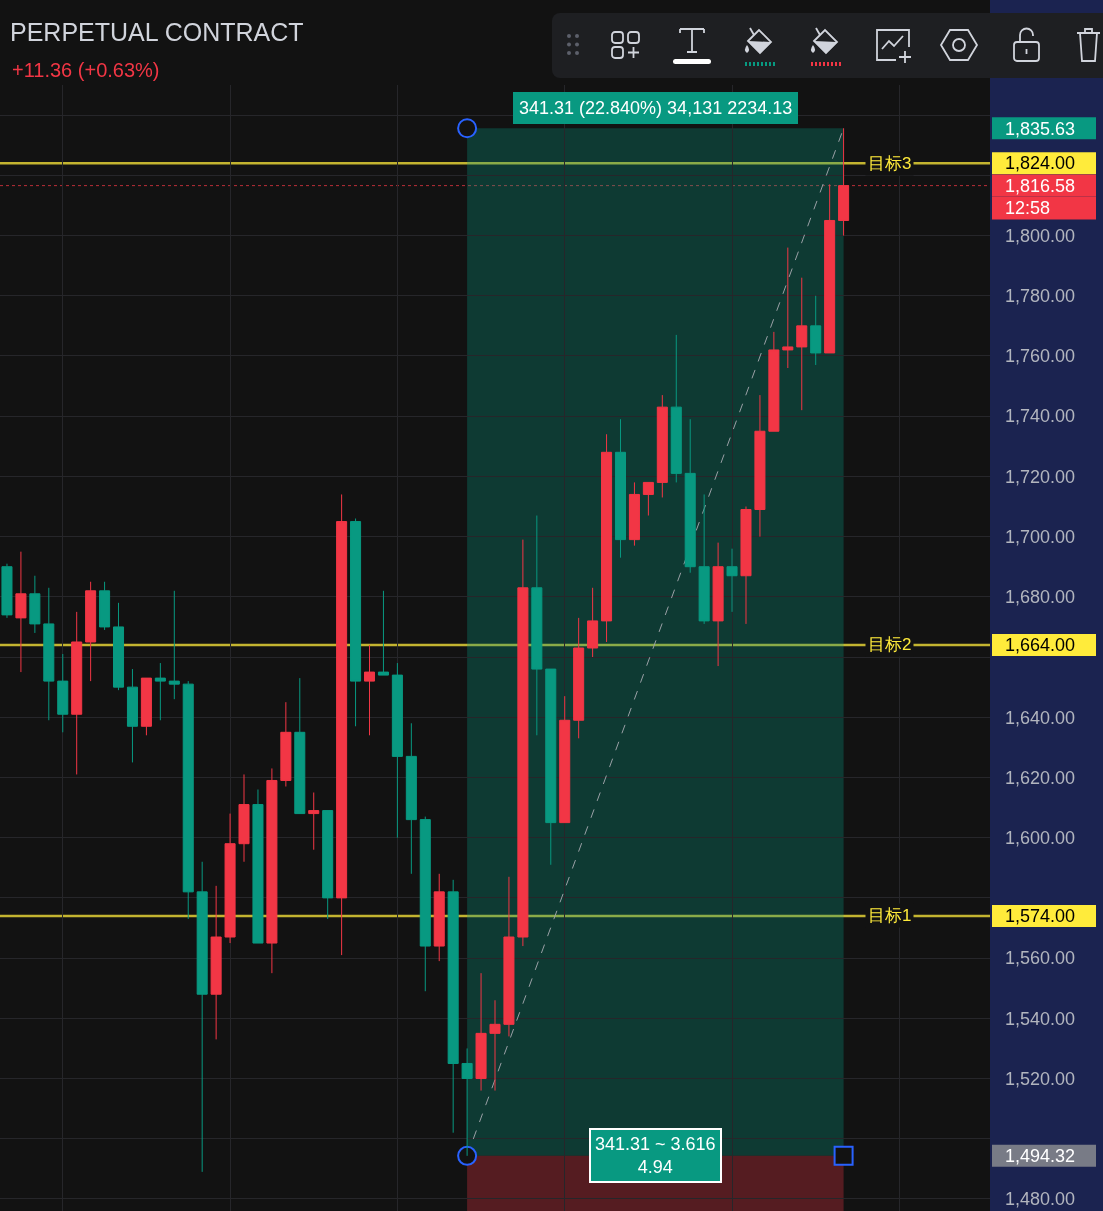  I want to click on y-tick-label: 1,680.00, so click(1040, 597).